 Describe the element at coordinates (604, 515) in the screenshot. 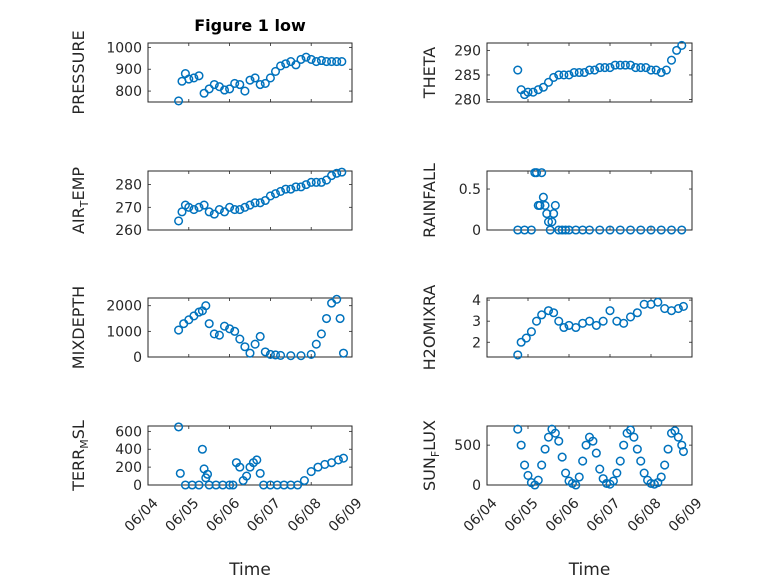

I see `x-tick-label: 06/07` at that location.